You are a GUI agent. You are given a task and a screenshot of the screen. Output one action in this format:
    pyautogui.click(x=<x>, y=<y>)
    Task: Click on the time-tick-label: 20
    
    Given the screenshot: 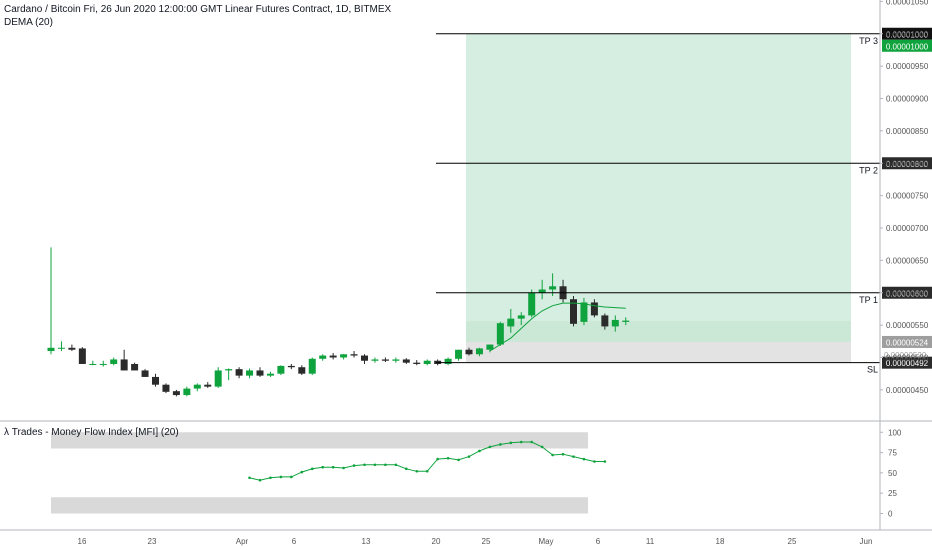 What is the action you would take?
    pyautogui.click(x=436, y=541)
    